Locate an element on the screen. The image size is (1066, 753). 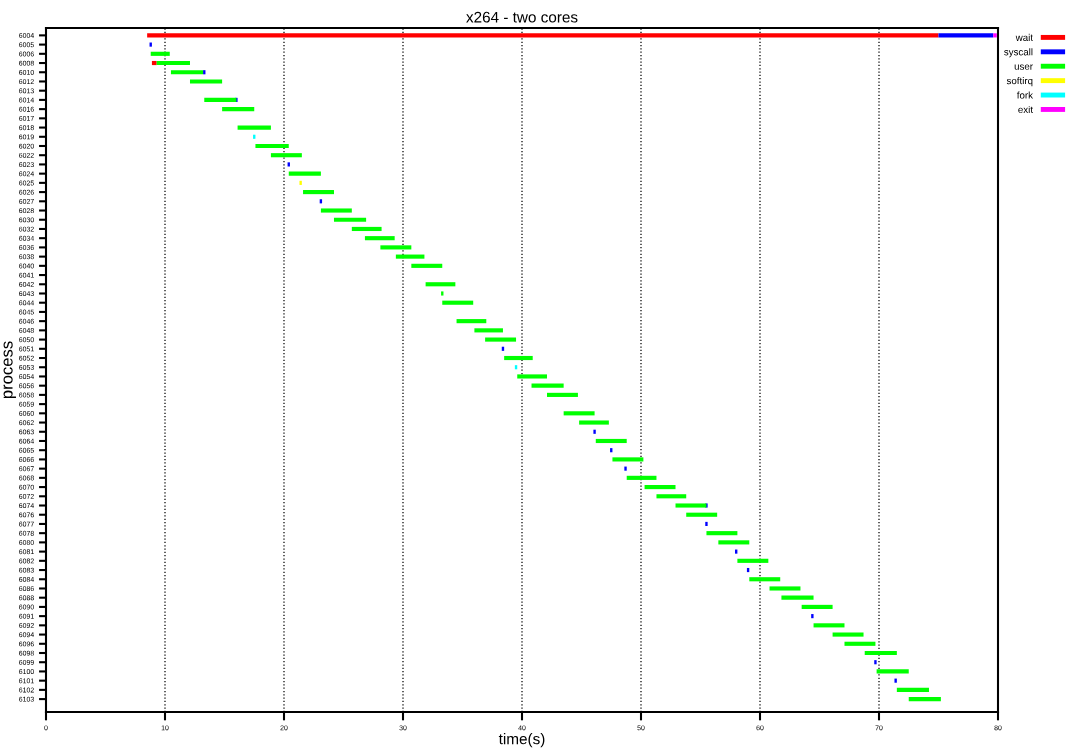
chart-title: x264 - two cores is located at coordinates (522, 17).